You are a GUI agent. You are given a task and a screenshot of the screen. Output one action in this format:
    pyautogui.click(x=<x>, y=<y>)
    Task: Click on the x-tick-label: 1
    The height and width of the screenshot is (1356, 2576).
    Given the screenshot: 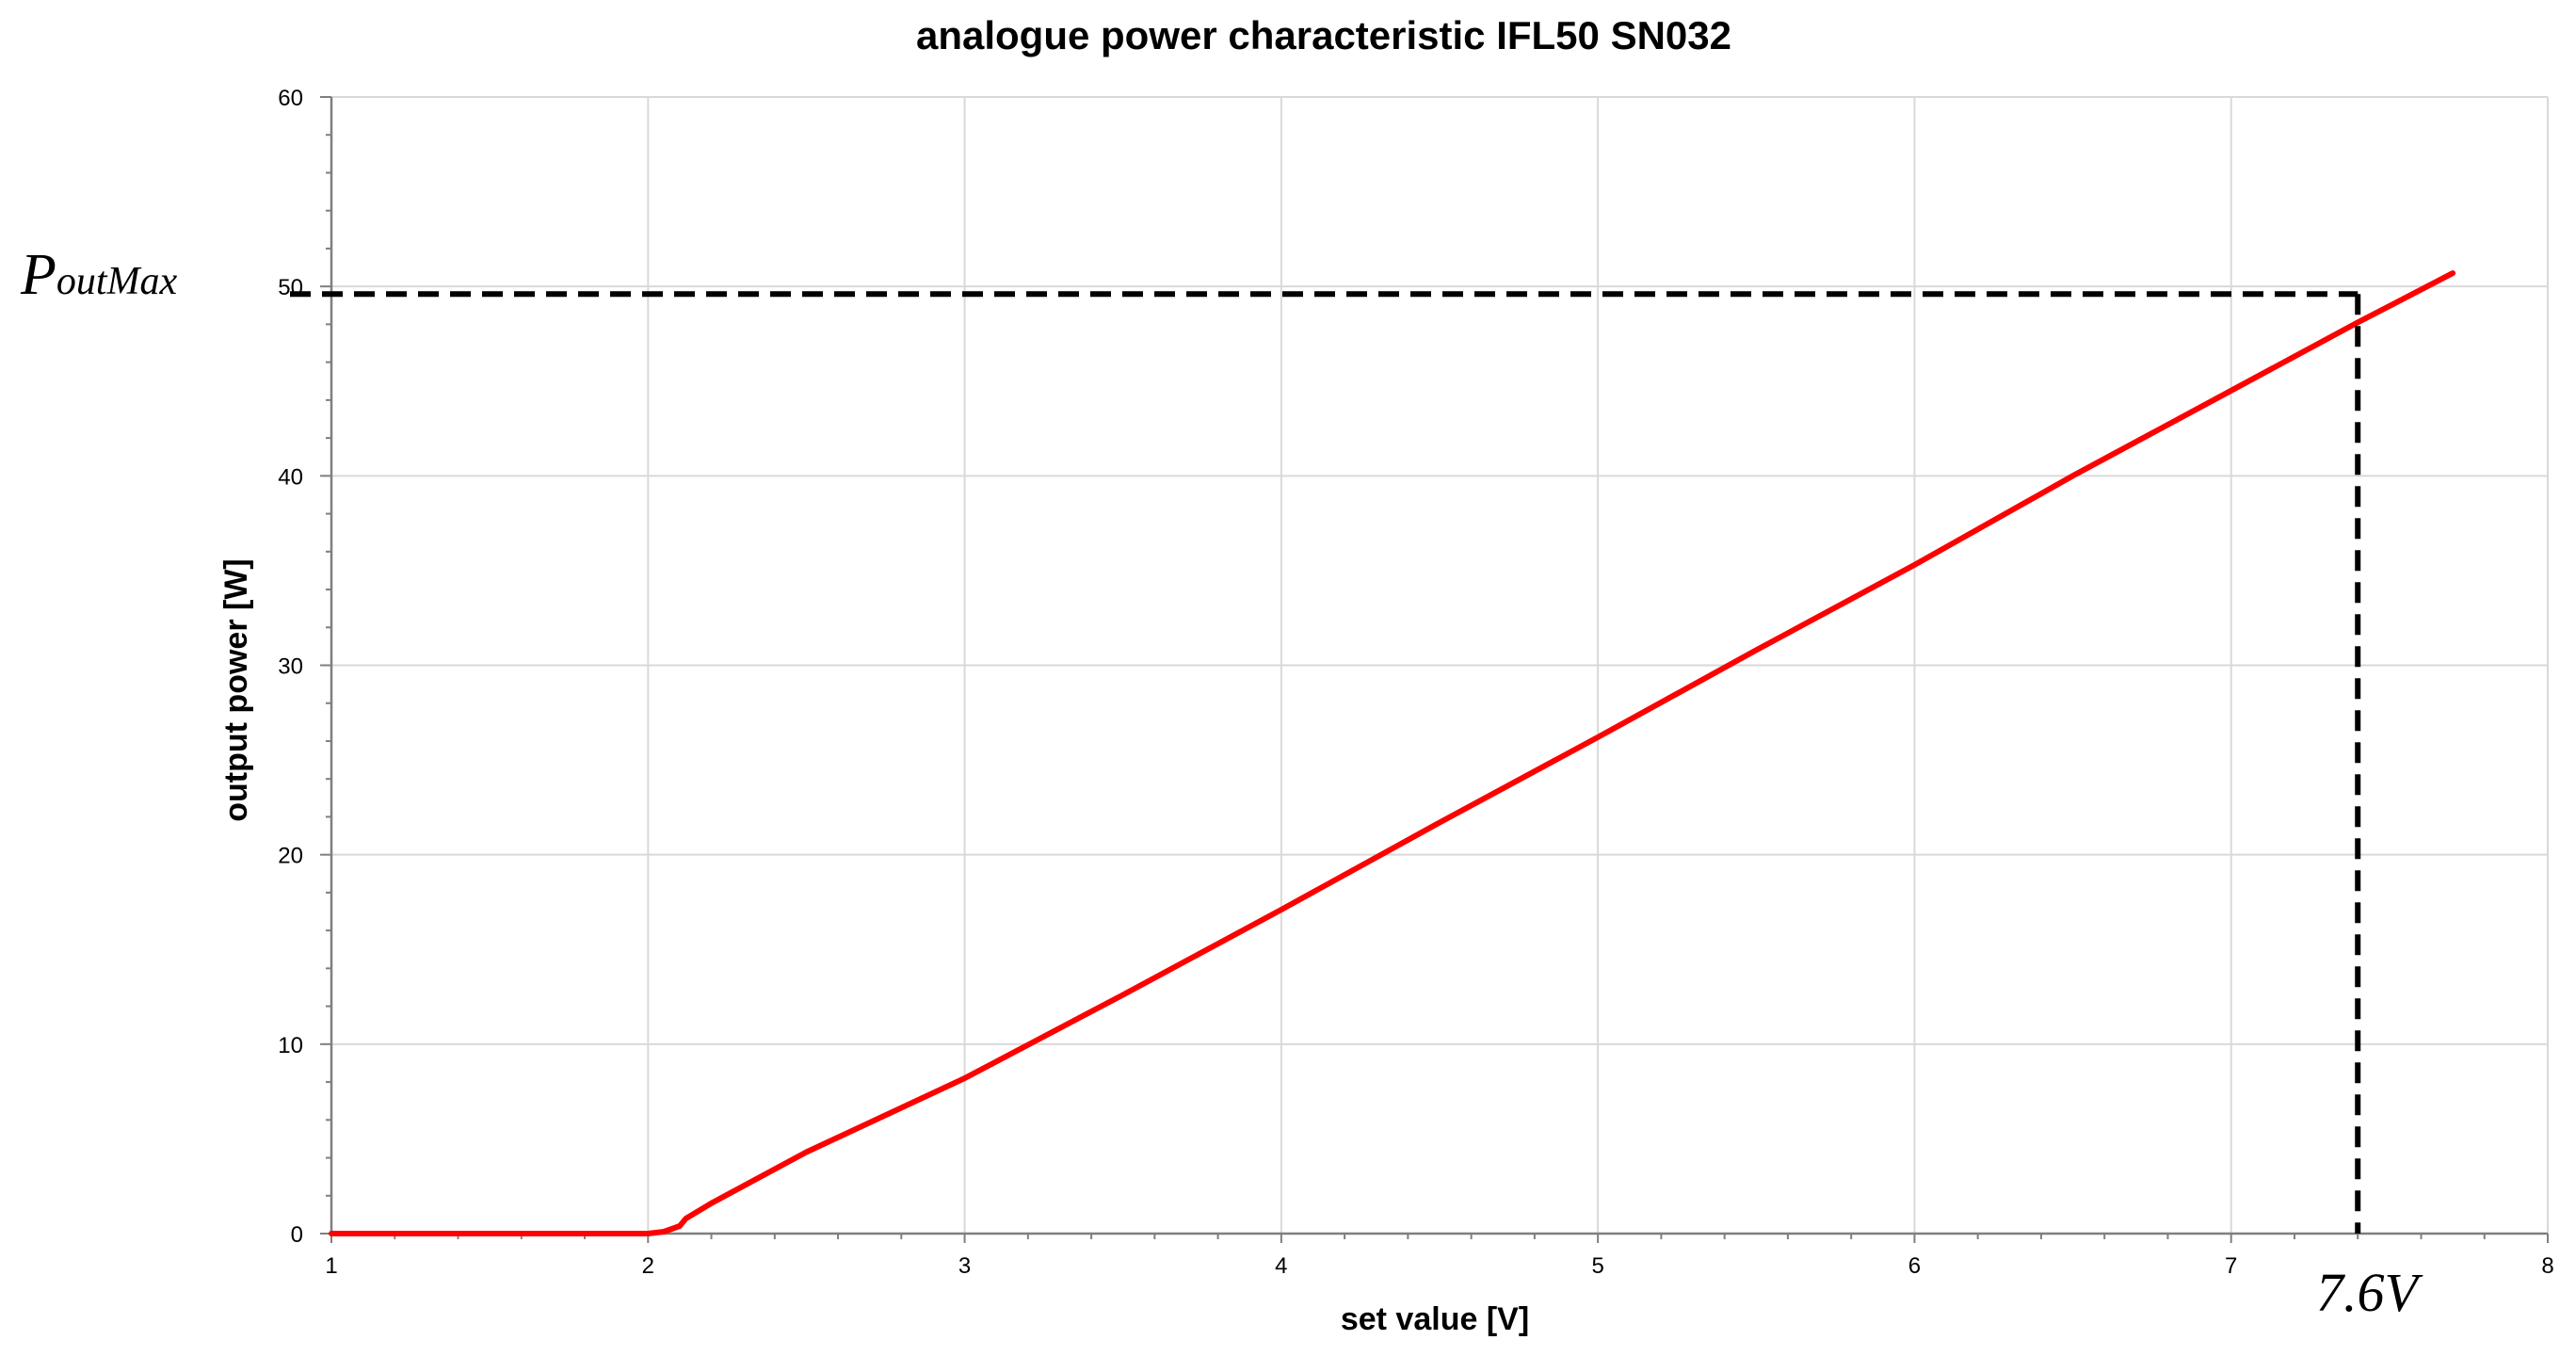 What is the action you would take?
    pyautogui.click(x=331, y=1266)
    